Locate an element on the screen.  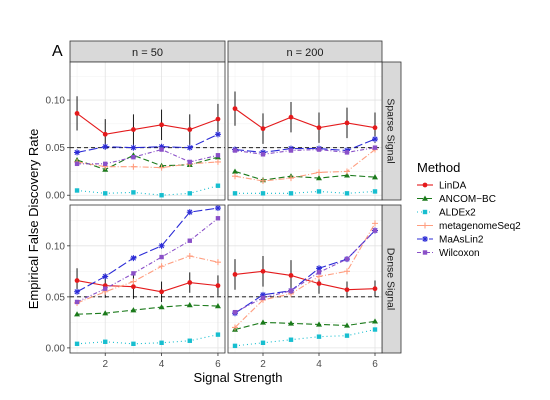
y-tick-label: 0.10 is located at coordinates (56, 246).